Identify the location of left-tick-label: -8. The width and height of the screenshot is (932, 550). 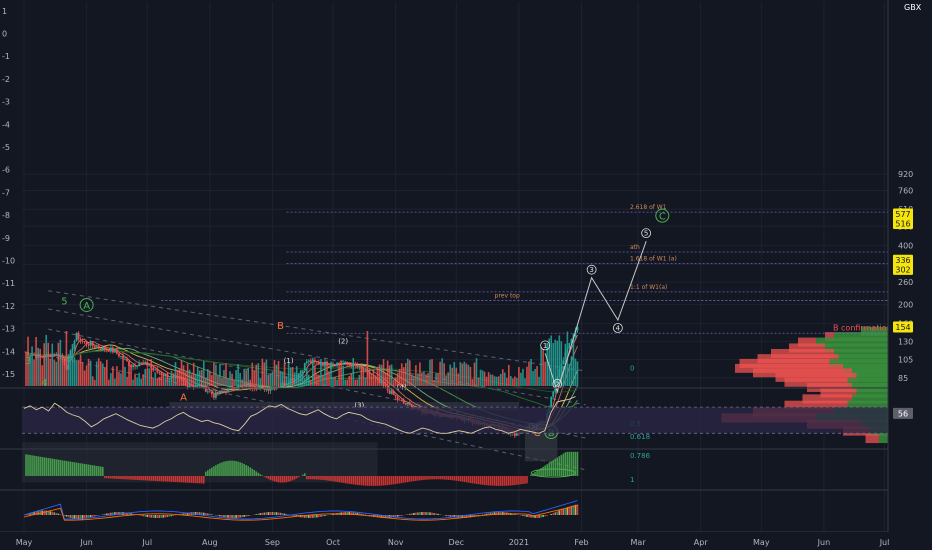
(6, 215).